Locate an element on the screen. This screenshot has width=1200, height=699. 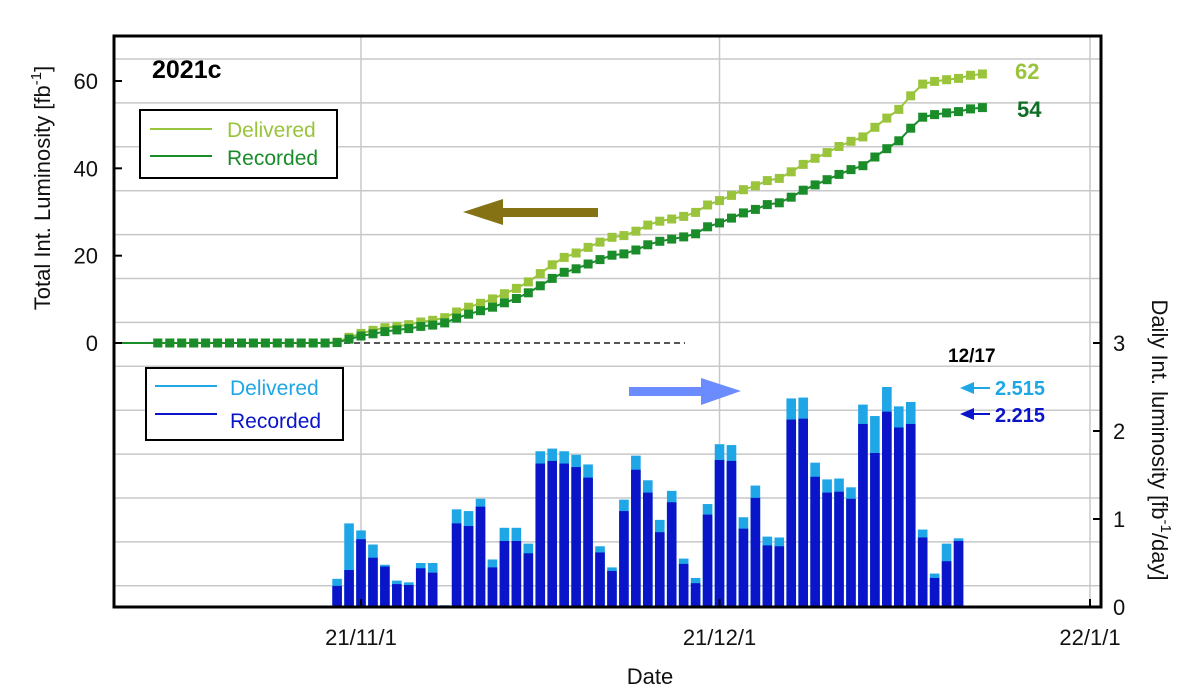
x-tick-label: 21/11/1 is located at coordinates (361, 637).